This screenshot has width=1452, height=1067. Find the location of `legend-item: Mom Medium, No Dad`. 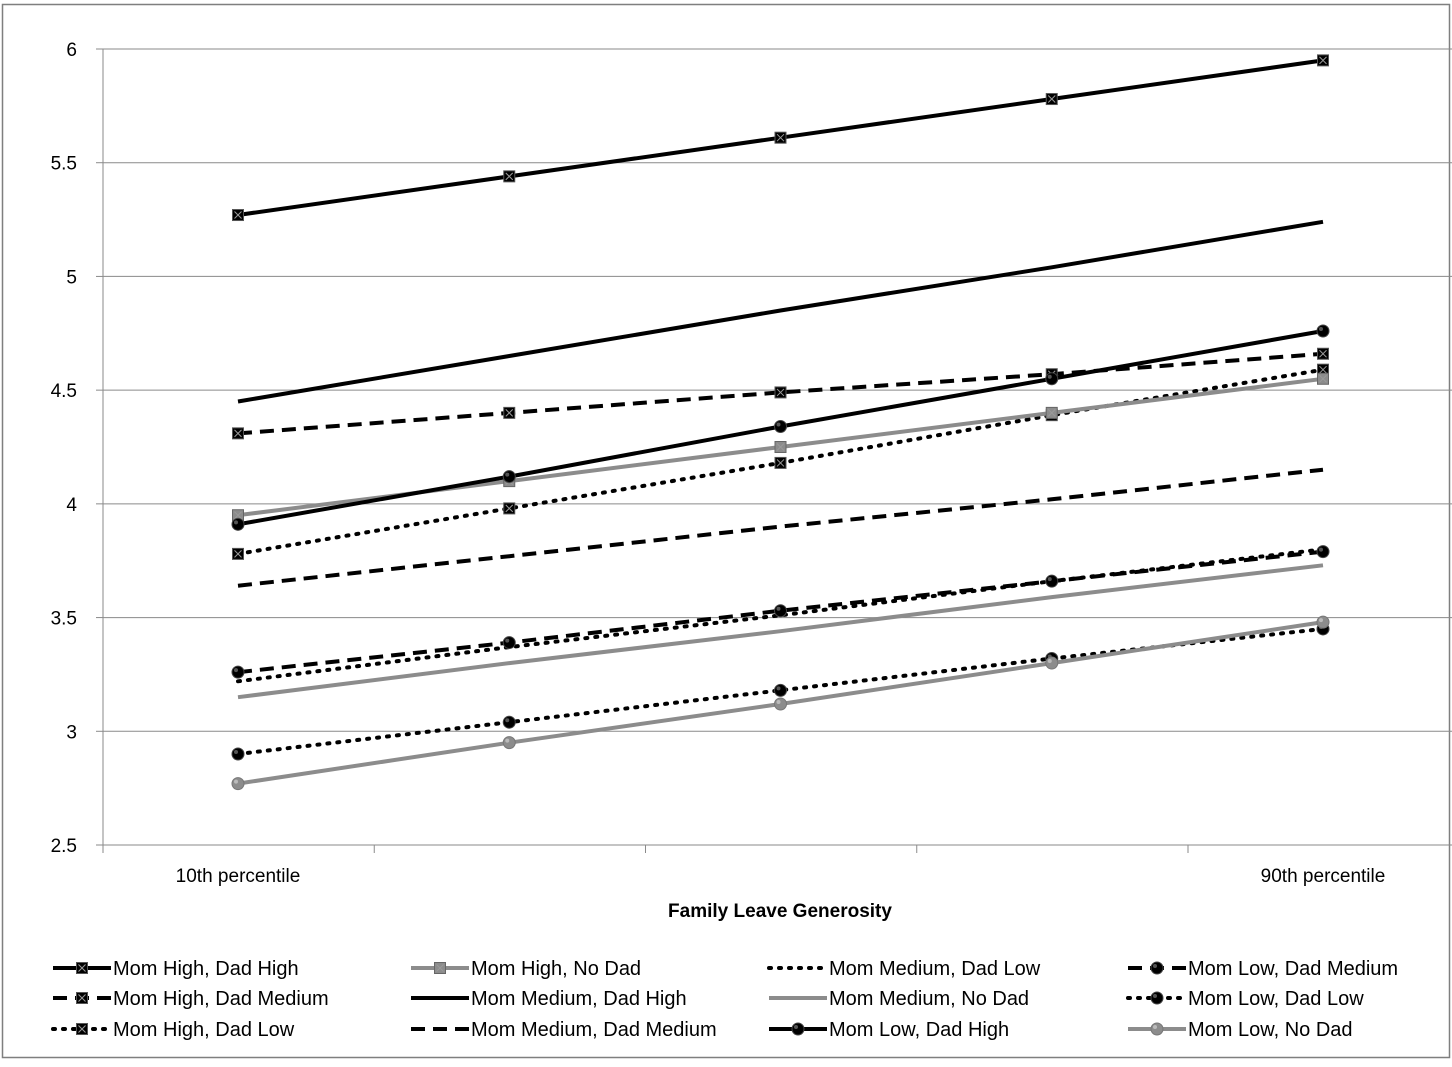

legend-item: Mom Medium, No Dad is located at coordinates (899, 999).